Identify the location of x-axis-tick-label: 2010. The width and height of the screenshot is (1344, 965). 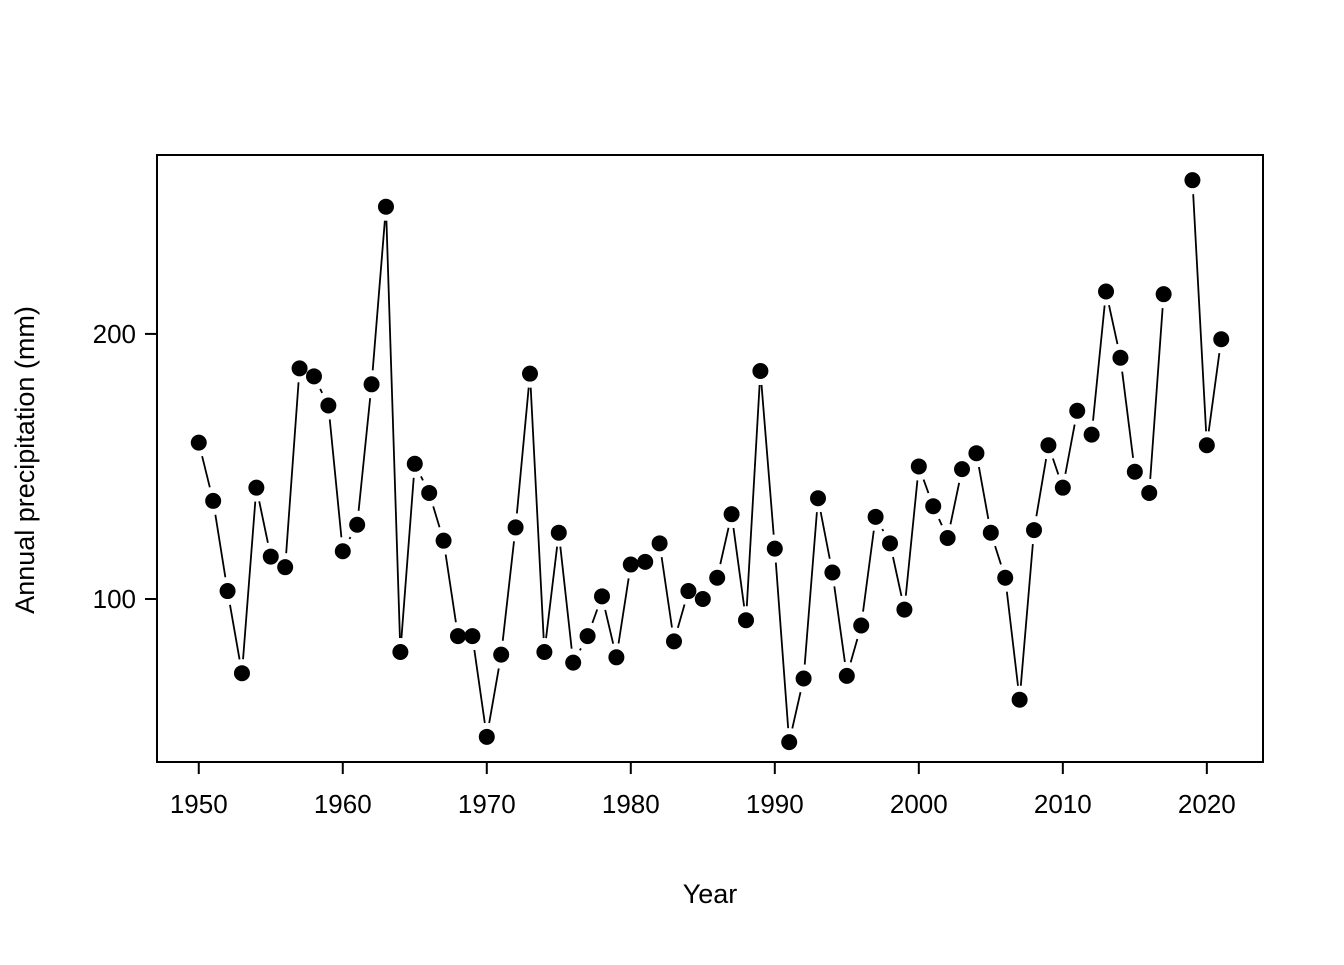
(1063, 804).